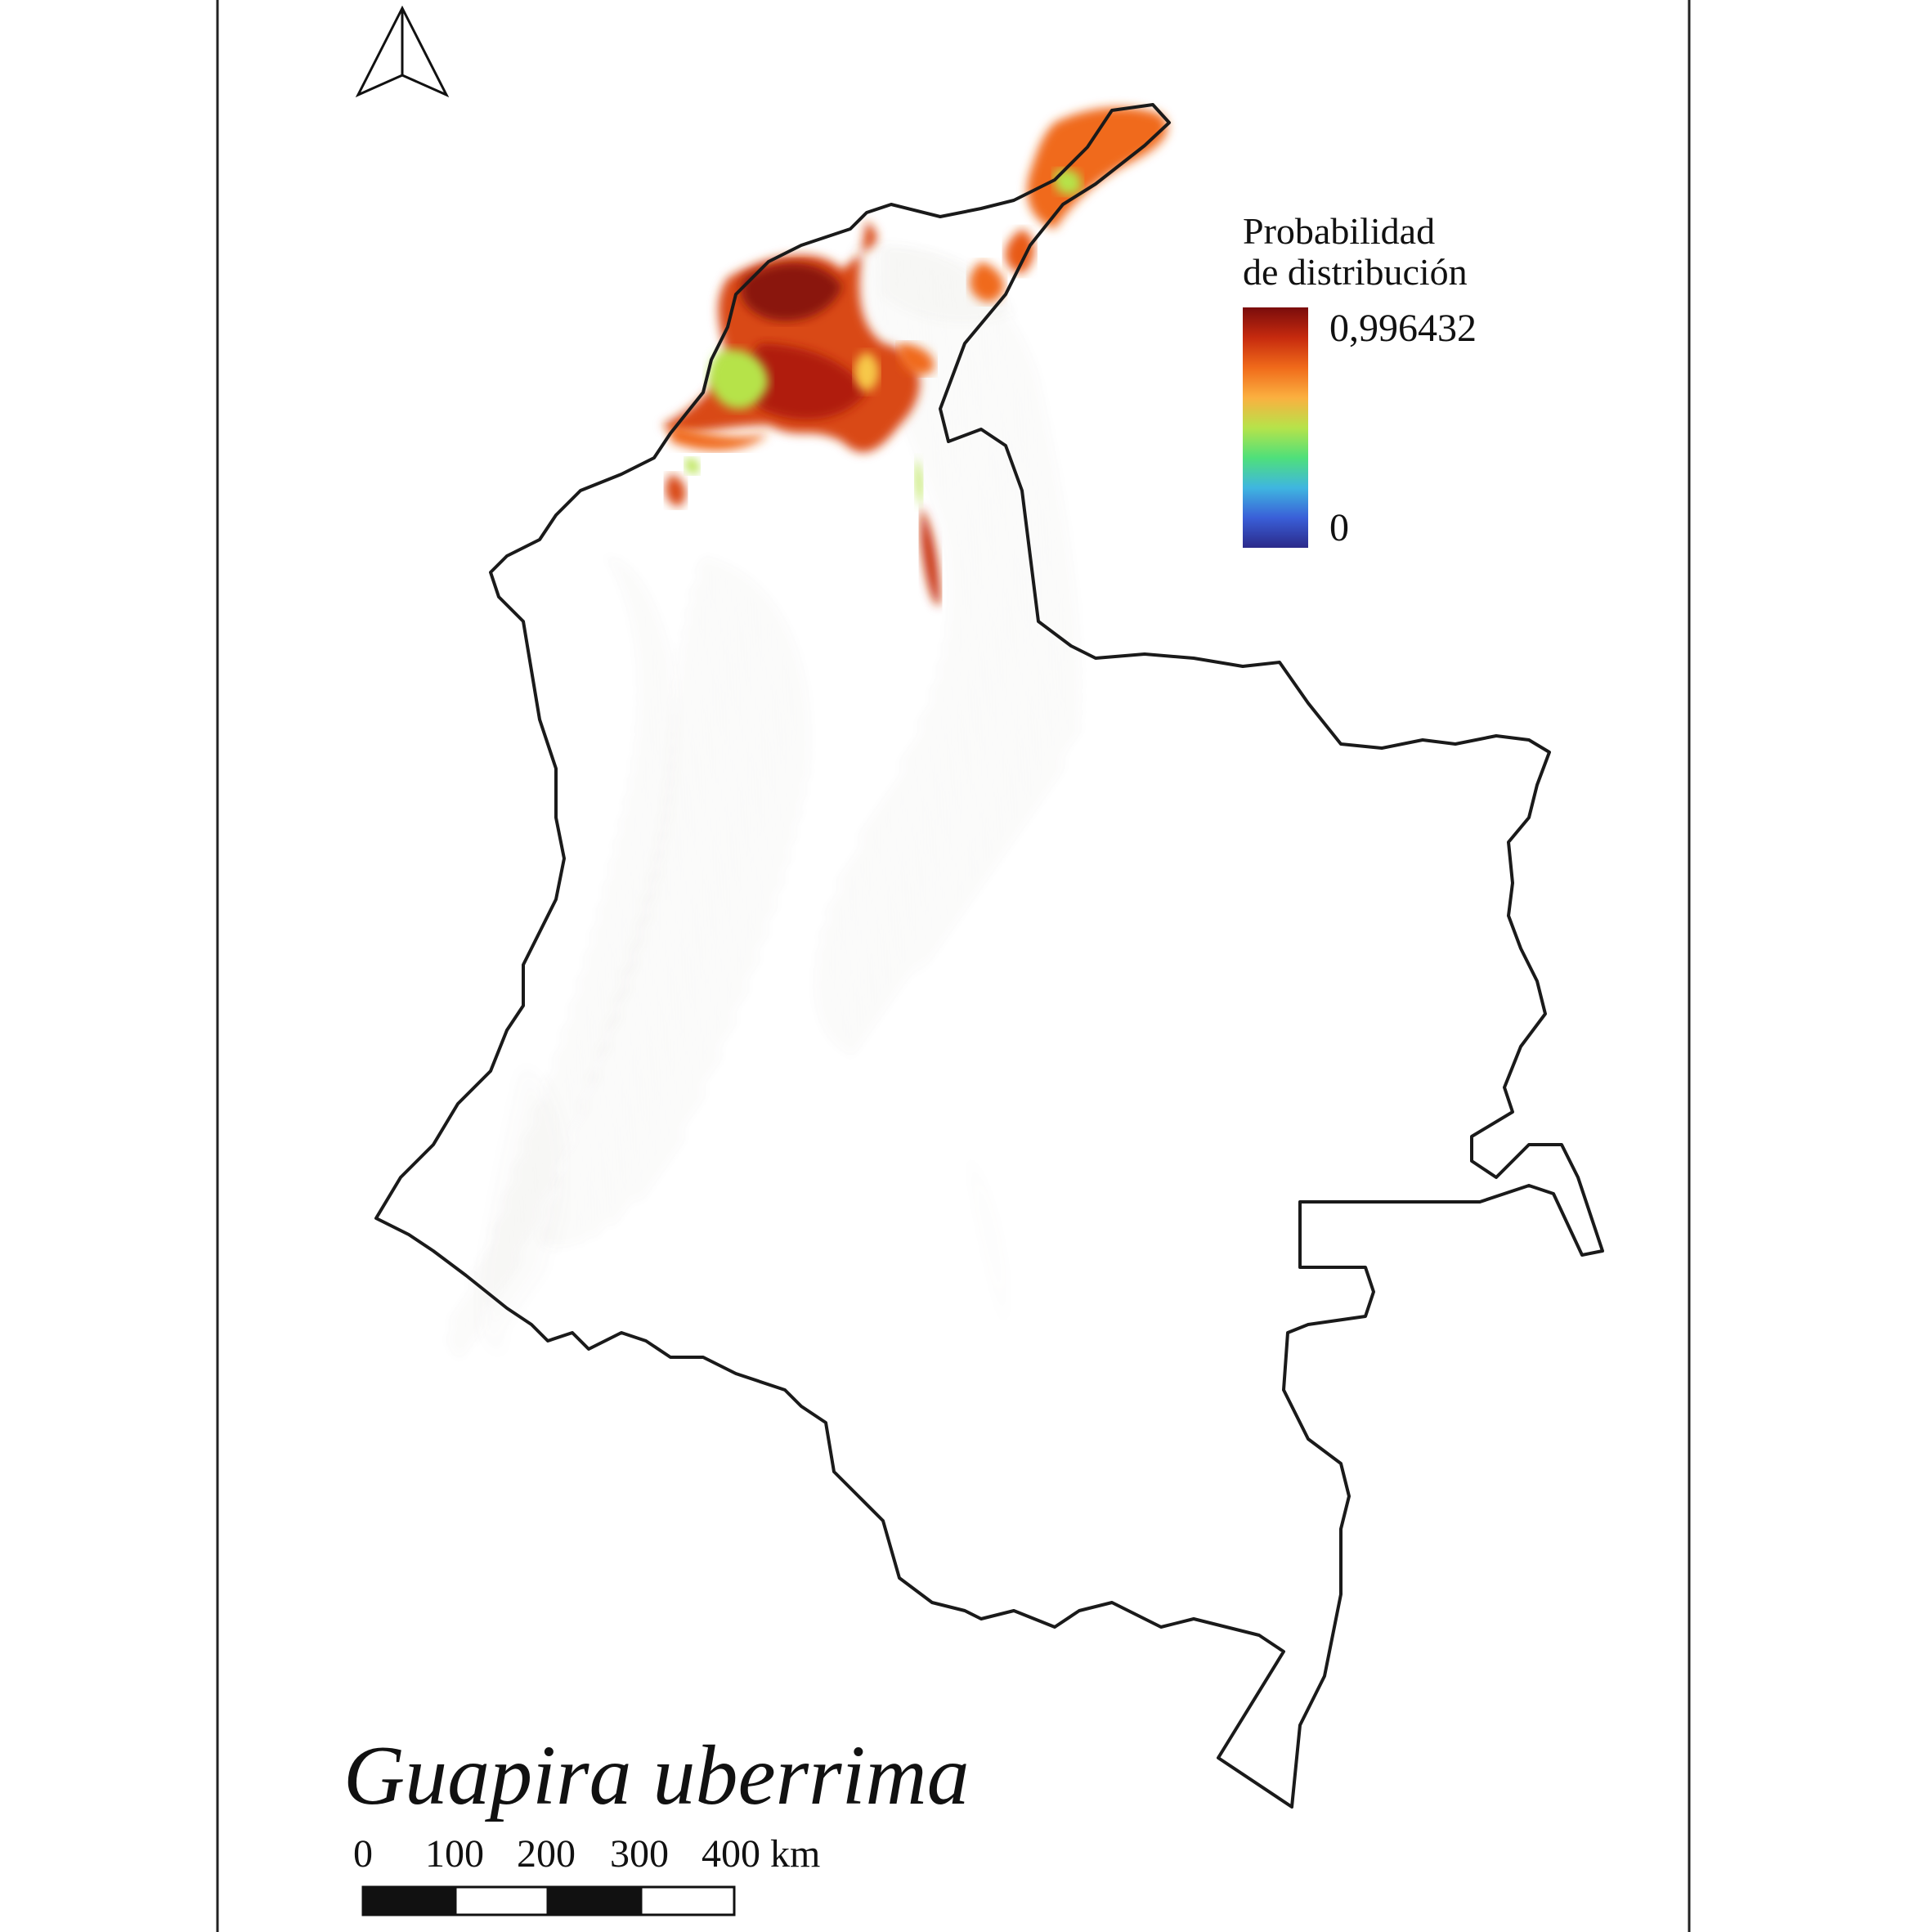  I want to click on scale-label-100: 100, so click(454, 1854).